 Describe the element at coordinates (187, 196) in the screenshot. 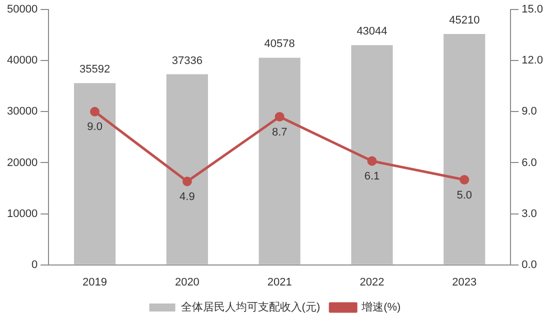

I see `data-label: 4.9` at that location.